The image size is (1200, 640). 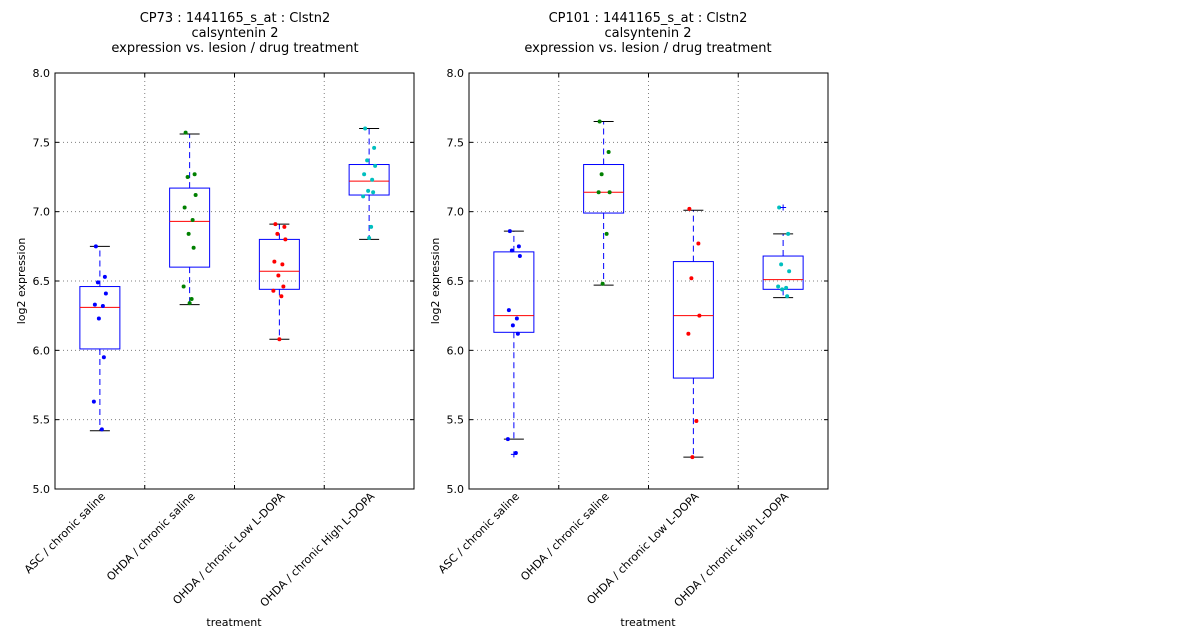 I want to click on y-tick-label: 6.0, so click(x=456, y=350).